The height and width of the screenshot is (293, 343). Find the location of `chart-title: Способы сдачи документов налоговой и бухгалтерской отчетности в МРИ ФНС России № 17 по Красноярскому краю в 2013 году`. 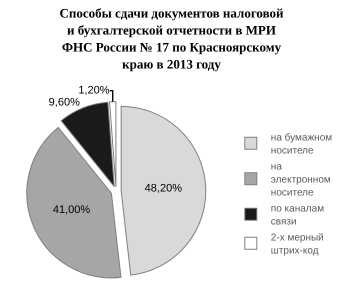

chart-title: Способы сдачи документов налоговой и бухгалтерской отчетности в МРИ ФНС России № 17 по Красноярскому краю в 2013 году is located at coordinates (171, 39).